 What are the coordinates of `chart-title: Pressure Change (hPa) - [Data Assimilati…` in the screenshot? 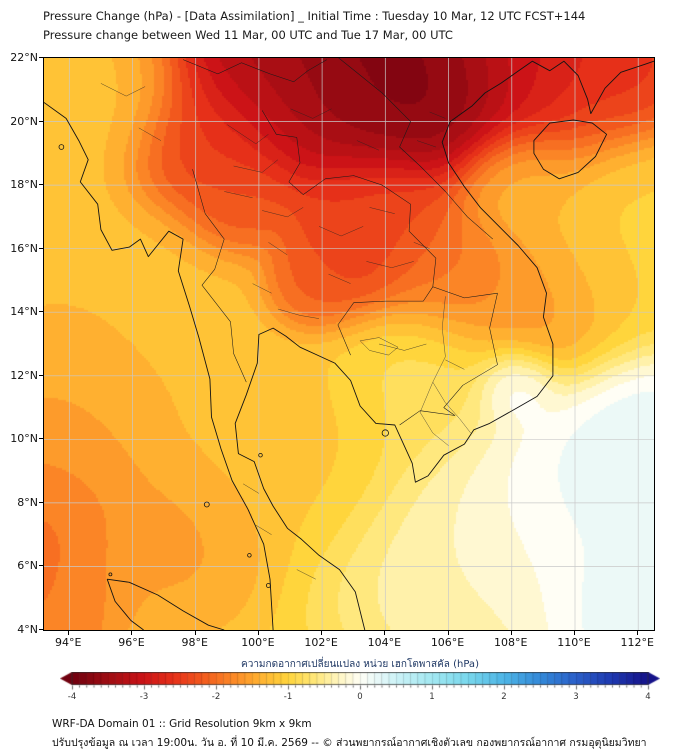 It's located at (314, 16).